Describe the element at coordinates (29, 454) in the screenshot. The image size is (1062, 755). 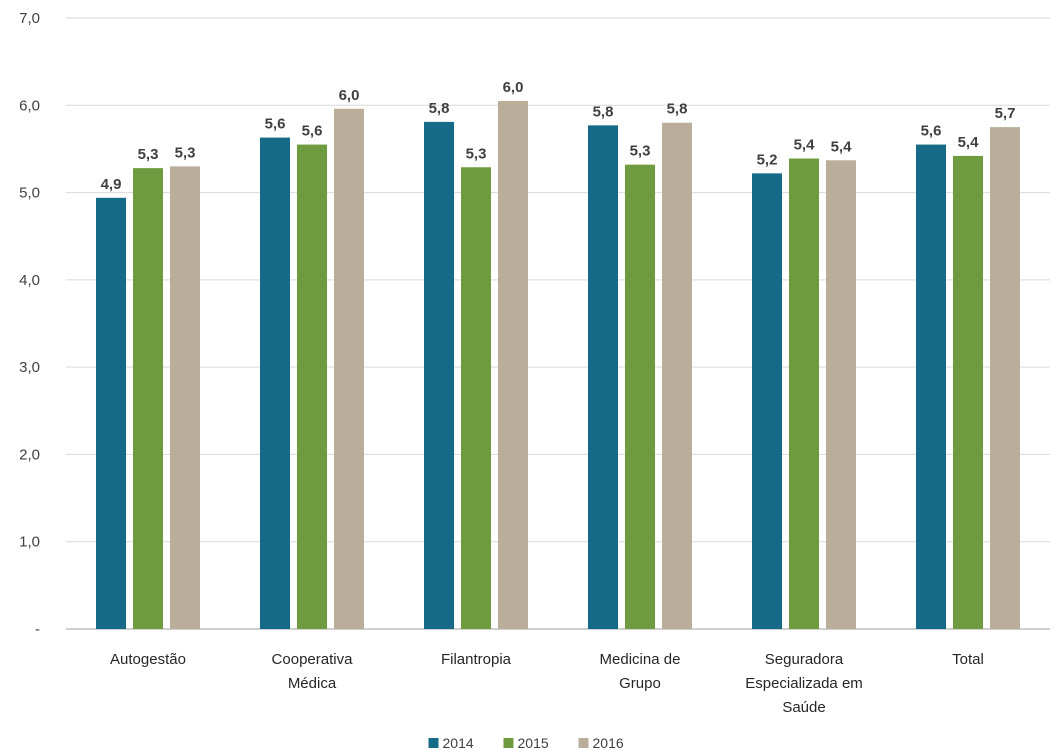
I see `y-tick-label: 2,0` at that location.